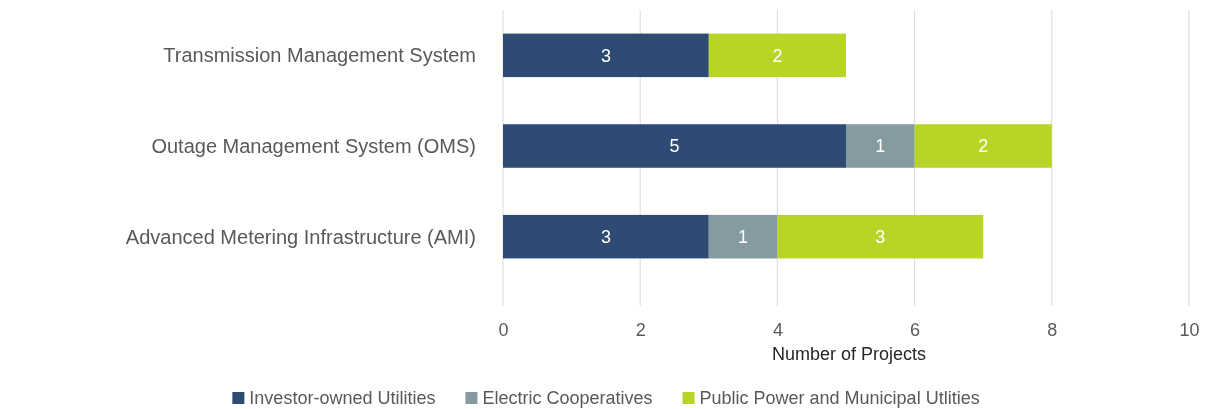 Image resolution: width=1212 pixels, height=409 pixels. Describe the element at coordinates (503, 329) in the screenshot. I see `x-tick-label: 0` at that location.